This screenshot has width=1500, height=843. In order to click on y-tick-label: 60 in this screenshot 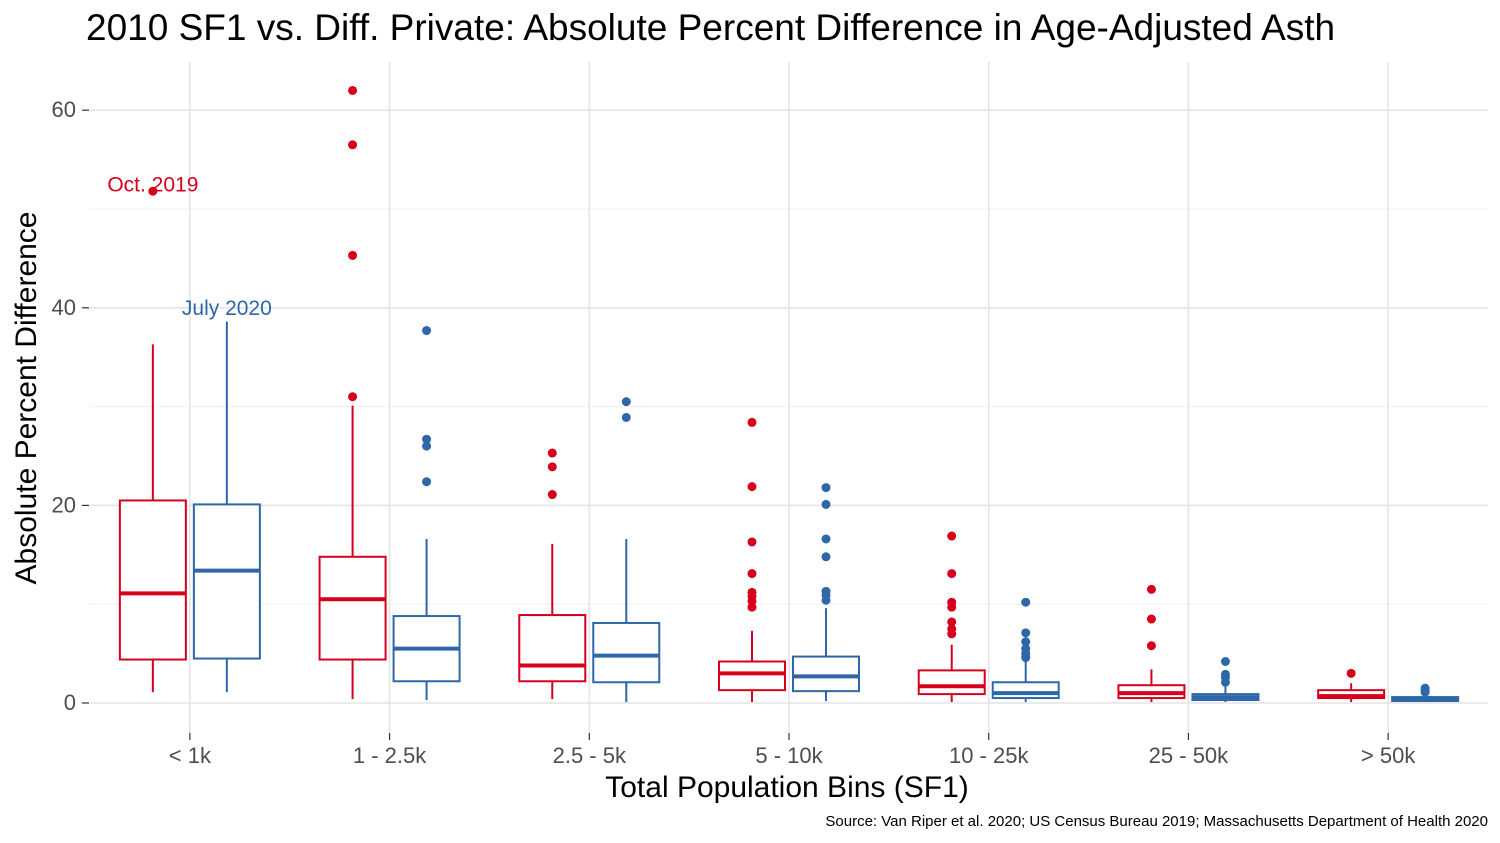, I will do `click(64, 109)`.